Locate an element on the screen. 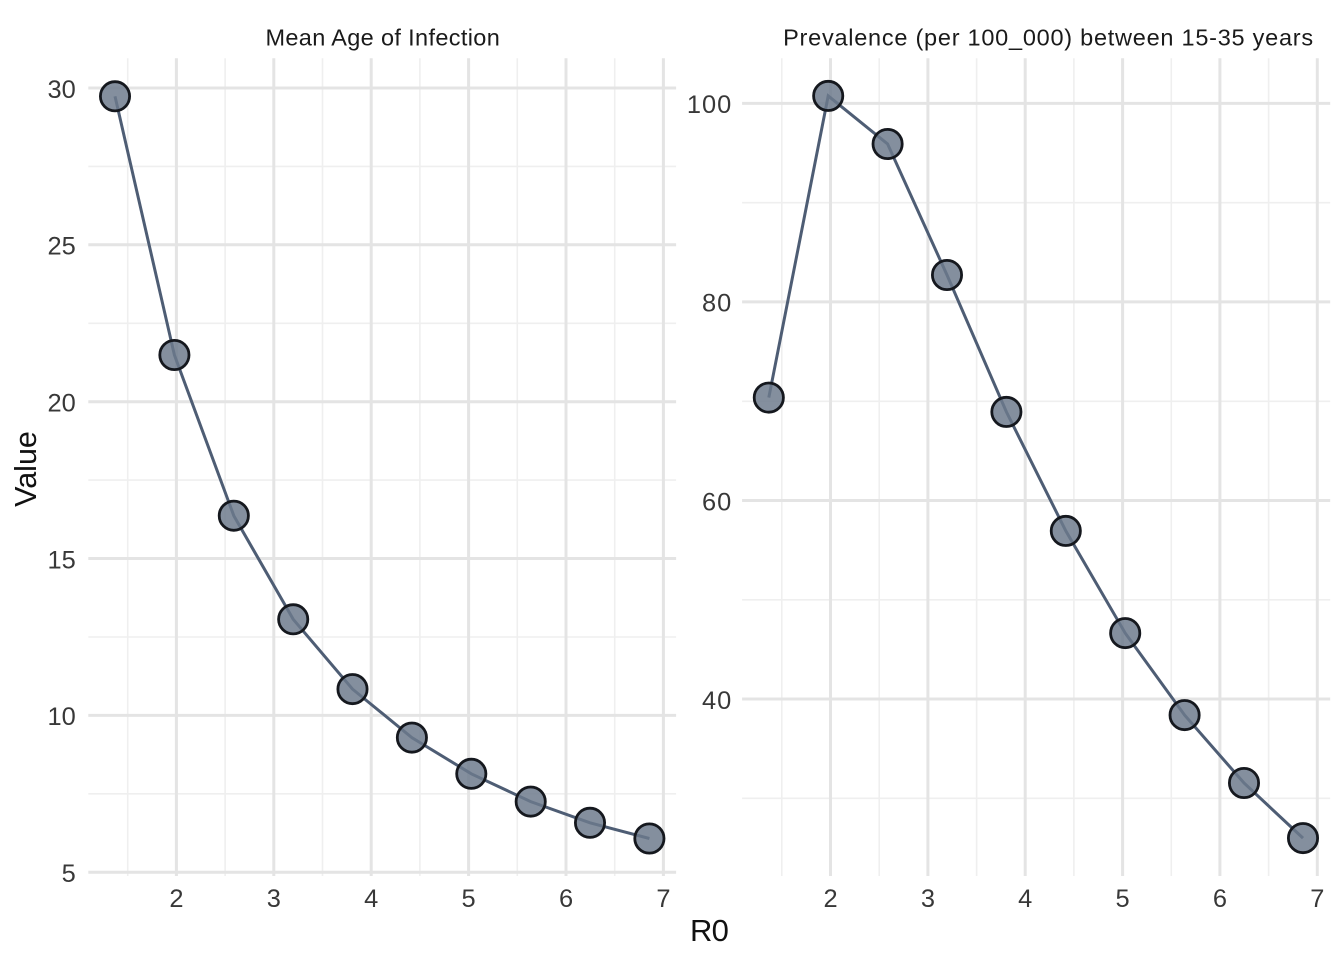 The width and height of the screenshot is (1344, 960). svg-text: 10 is located at coordinates (62, 717).